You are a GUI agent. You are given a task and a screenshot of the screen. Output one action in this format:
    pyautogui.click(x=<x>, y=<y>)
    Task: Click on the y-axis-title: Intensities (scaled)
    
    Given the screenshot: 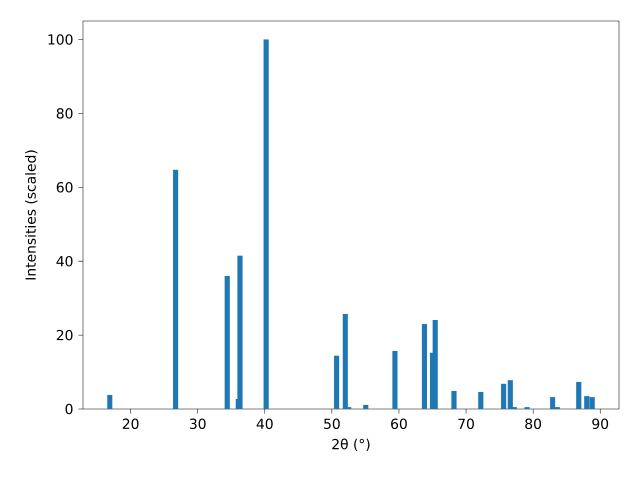 What is the action you would take?
    pyautogui.click(x=31, y=215)
    